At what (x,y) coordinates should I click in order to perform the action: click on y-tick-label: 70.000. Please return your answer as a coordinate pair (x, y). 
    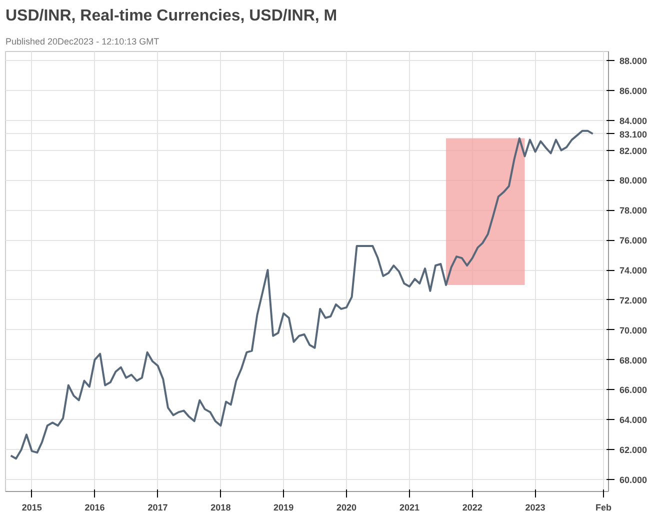
    Looking at the image, I should click on (634, 330).